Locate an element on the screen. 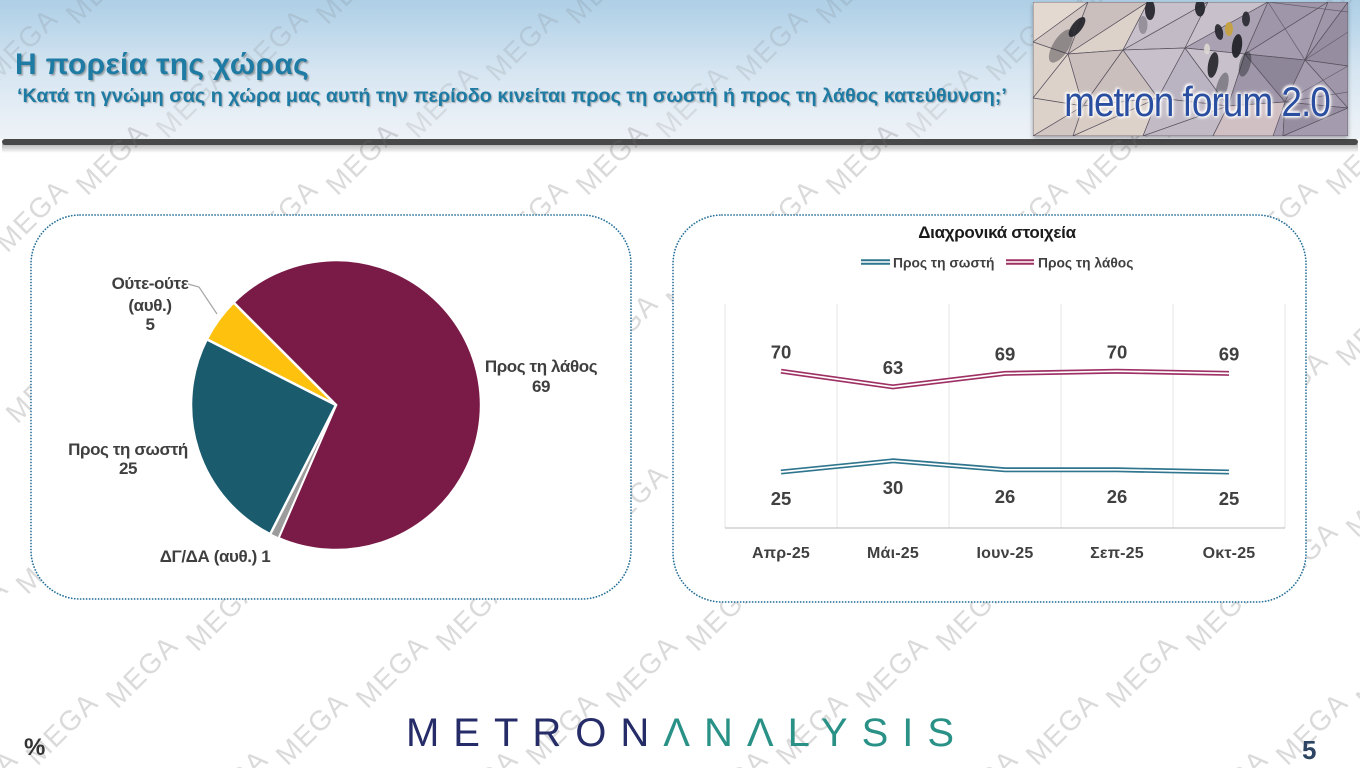 This screenshot has width=1360, height=768. svg-text: Ιουν-25 is located at coordinates (1005, 553).